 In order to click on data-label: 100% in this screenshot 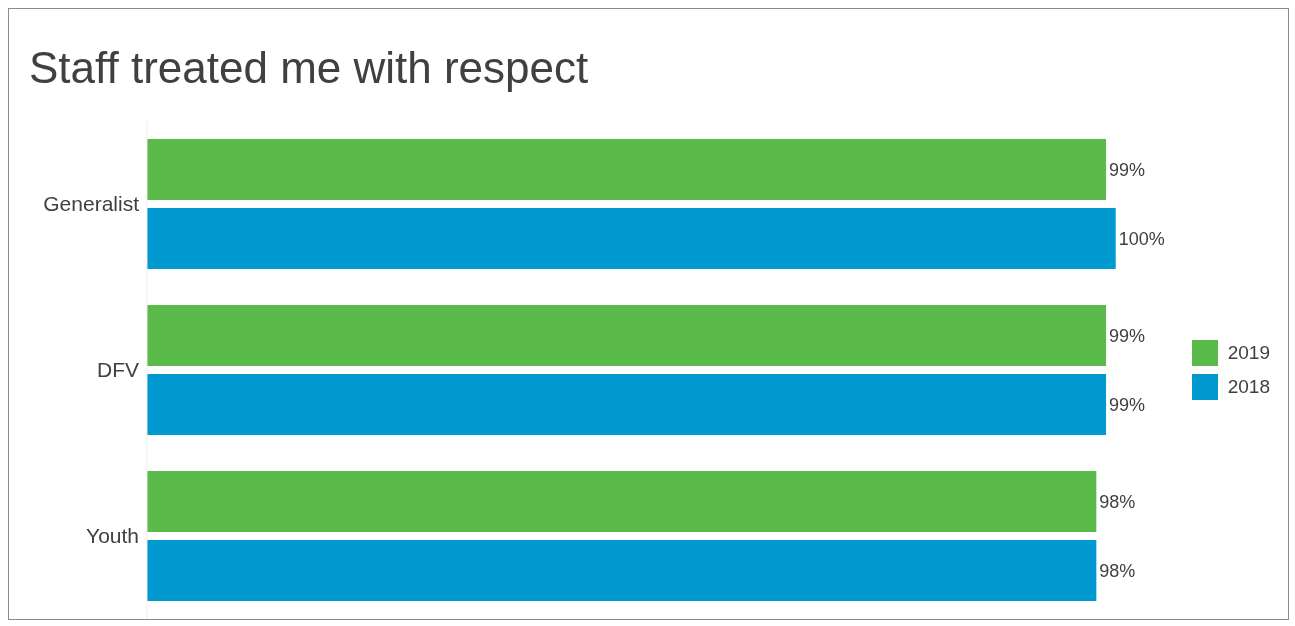, I will do `click(1141, 238)`.